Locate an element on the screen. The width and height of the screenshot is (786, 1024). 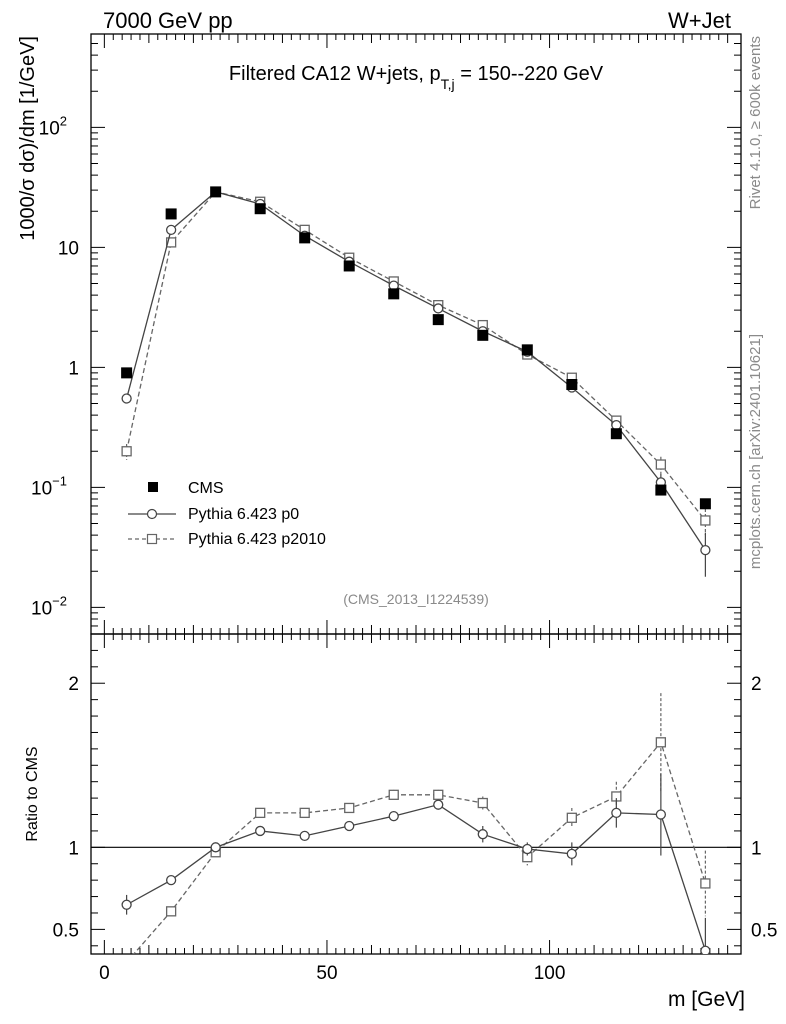
ratio-p0-line is located at coordinates (416, 877).